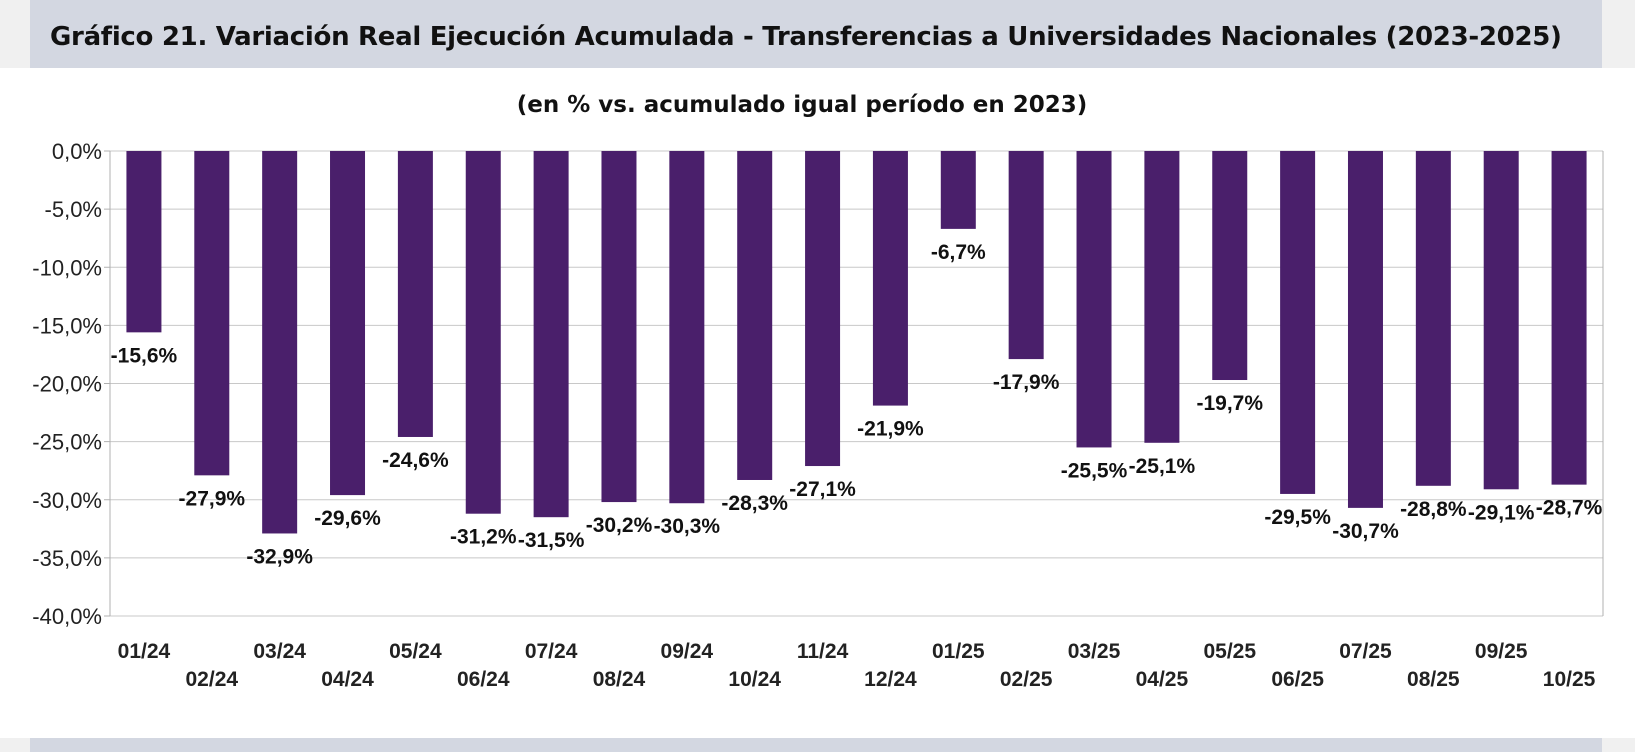 The height and width of the screenshot is (752, 1635). I want to click on x-tick-label: 07/24, so click(551, 651).